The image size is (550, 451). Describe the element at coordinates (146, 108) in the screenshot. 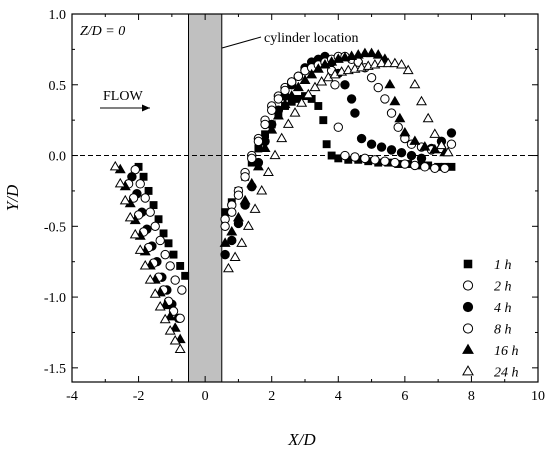

I see `flow-arrow-head` at that location.